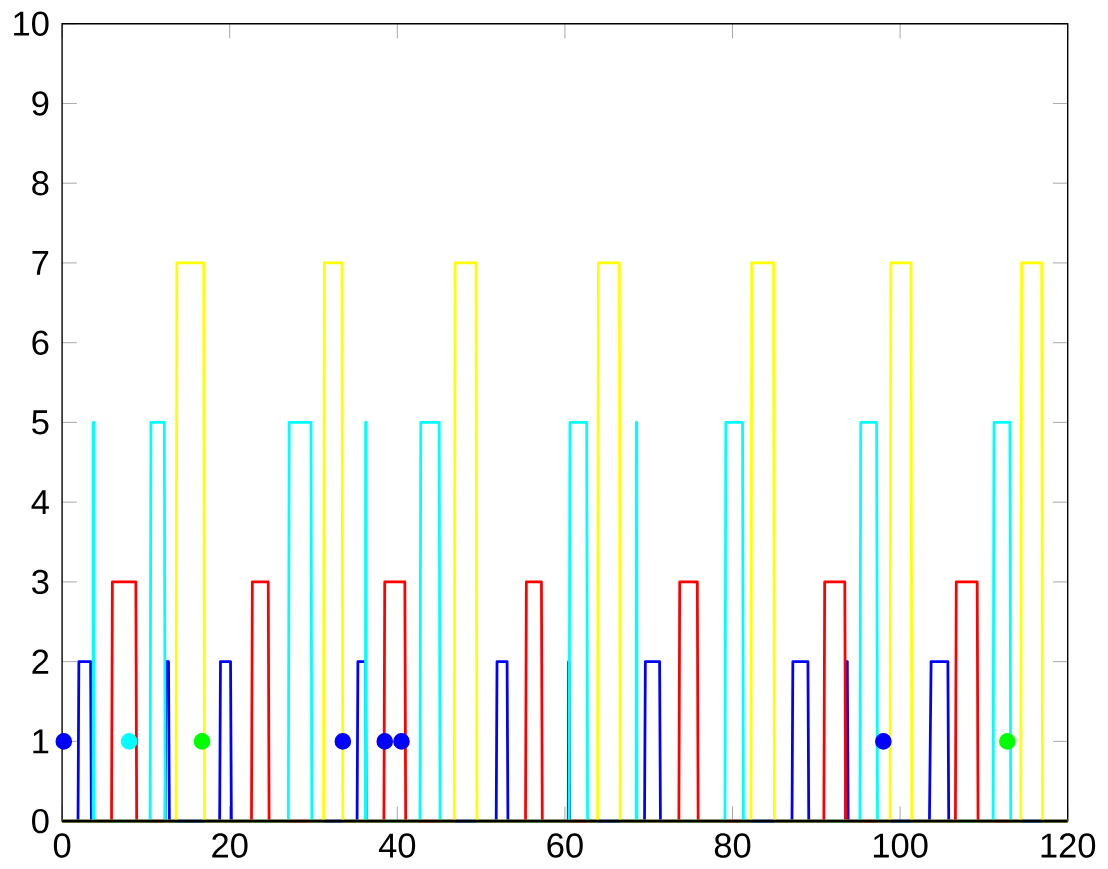 The height and width of the screenshot is (869, 1108). Describe the element at coordinates (62, 845) in the screenshot. I see `x-tick-label: 0` at that location.